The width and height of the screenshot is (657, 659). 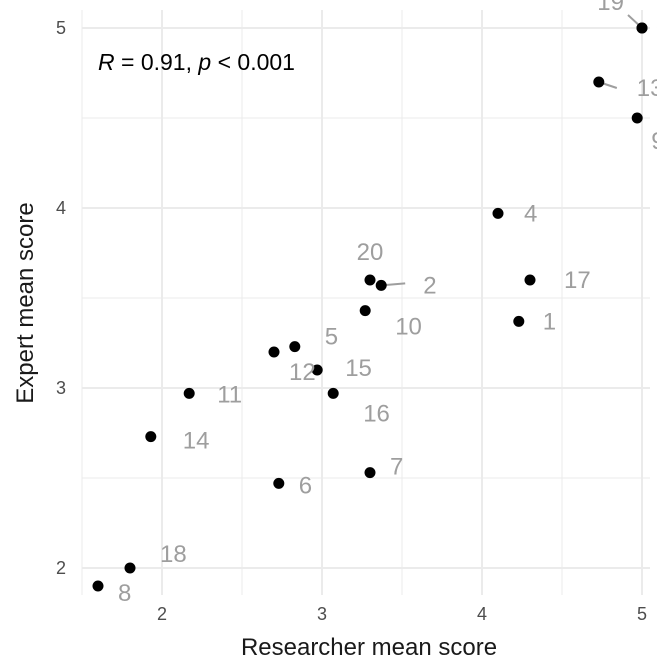 What do you see at coordinates (577, 280) in the screenshot?
I see `point-label: 17` at bounding box center [577, 280].